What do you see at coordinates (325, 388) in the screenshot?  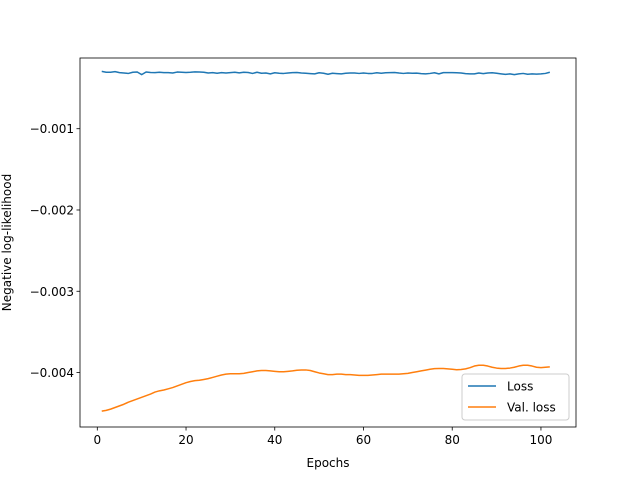 I see `series-line-val-loss` at bounding box center [325, 388].